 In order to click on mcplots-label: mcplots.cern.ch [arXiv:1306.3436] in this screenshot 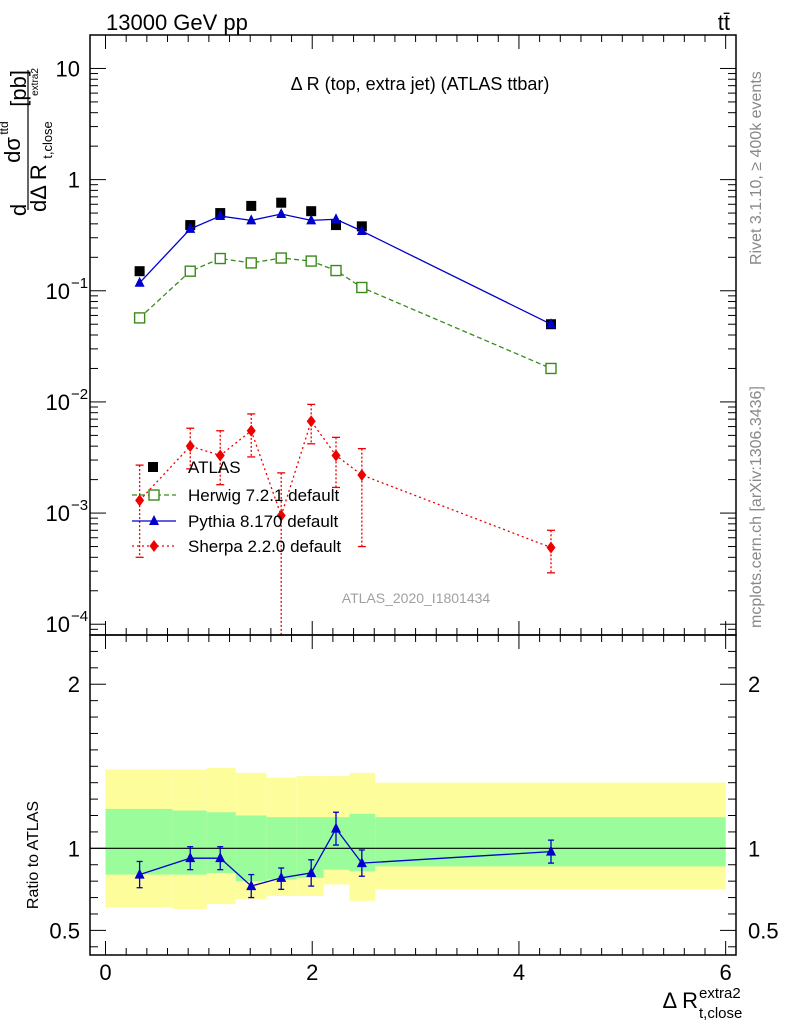, I will do `click(756, 507)`.